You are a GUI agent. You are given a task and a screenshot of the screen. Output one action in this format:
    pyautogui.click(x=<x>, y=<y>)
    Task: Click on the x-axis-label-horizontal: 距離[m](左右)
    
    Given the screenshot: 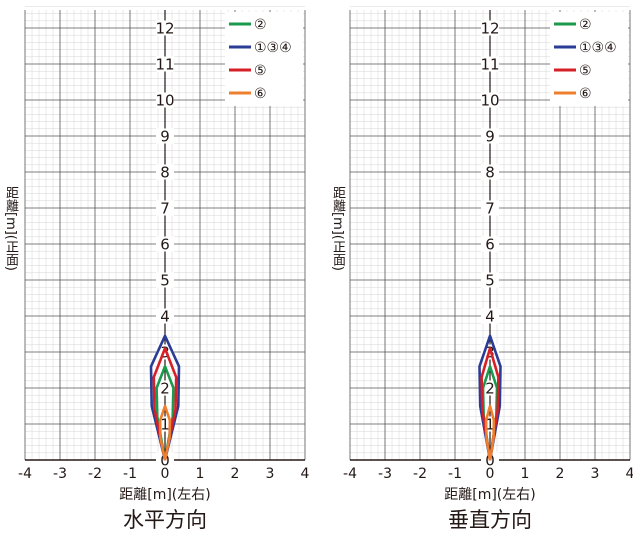 What is the action you would take?
    pyautogui.click(x=165, y=495)
    